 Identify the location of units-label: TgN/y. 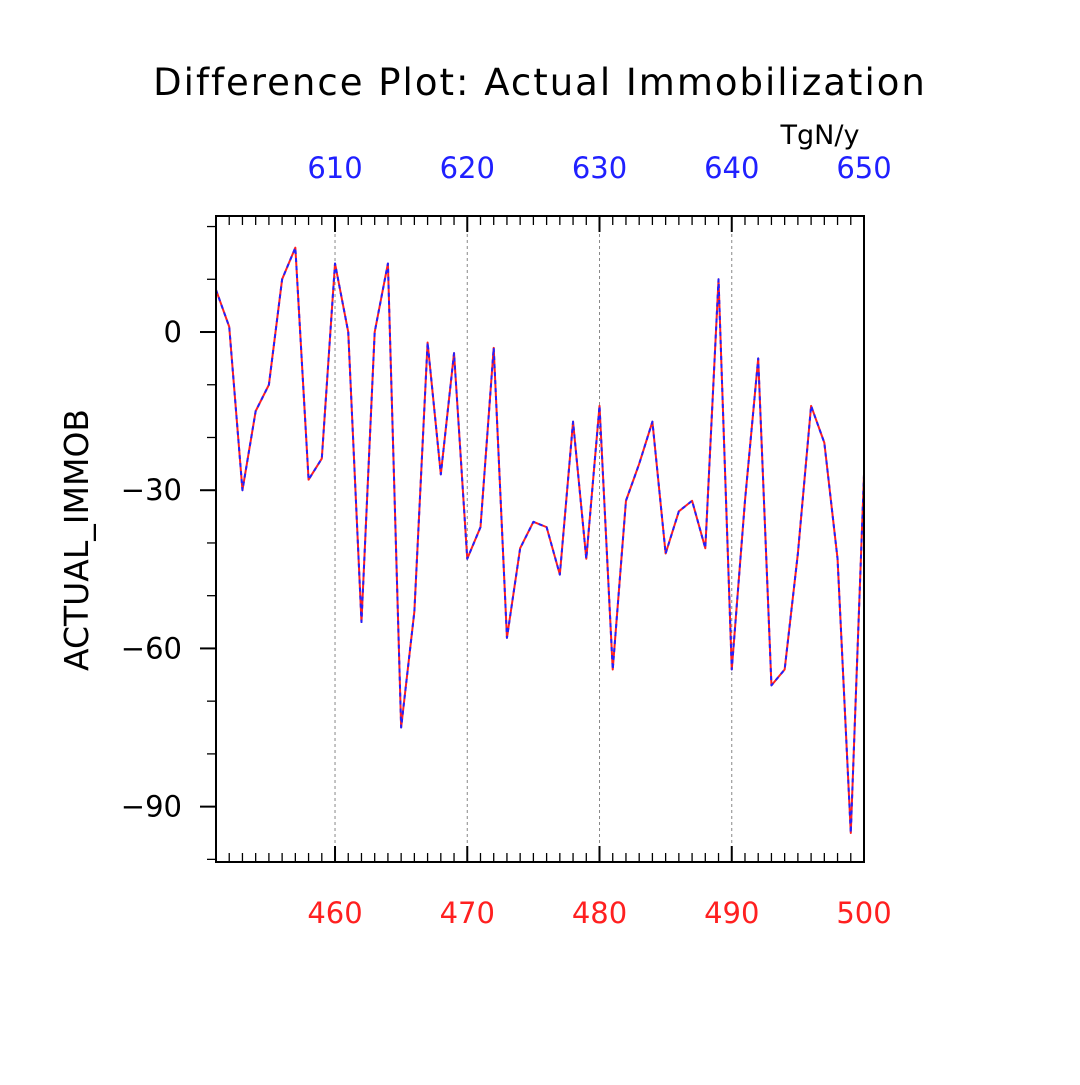
(820, 135).